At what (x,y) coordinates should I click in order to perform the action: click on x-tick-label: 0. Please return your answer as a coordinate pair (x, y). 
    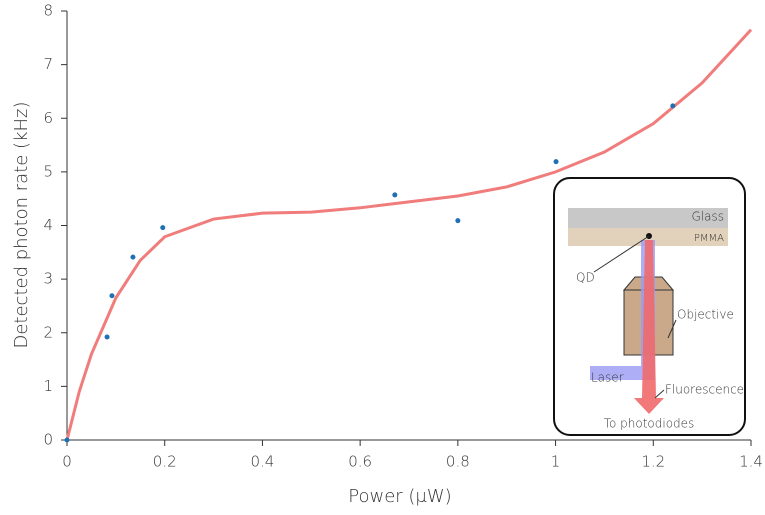
    Looking at the image, I should click on (67, 462).